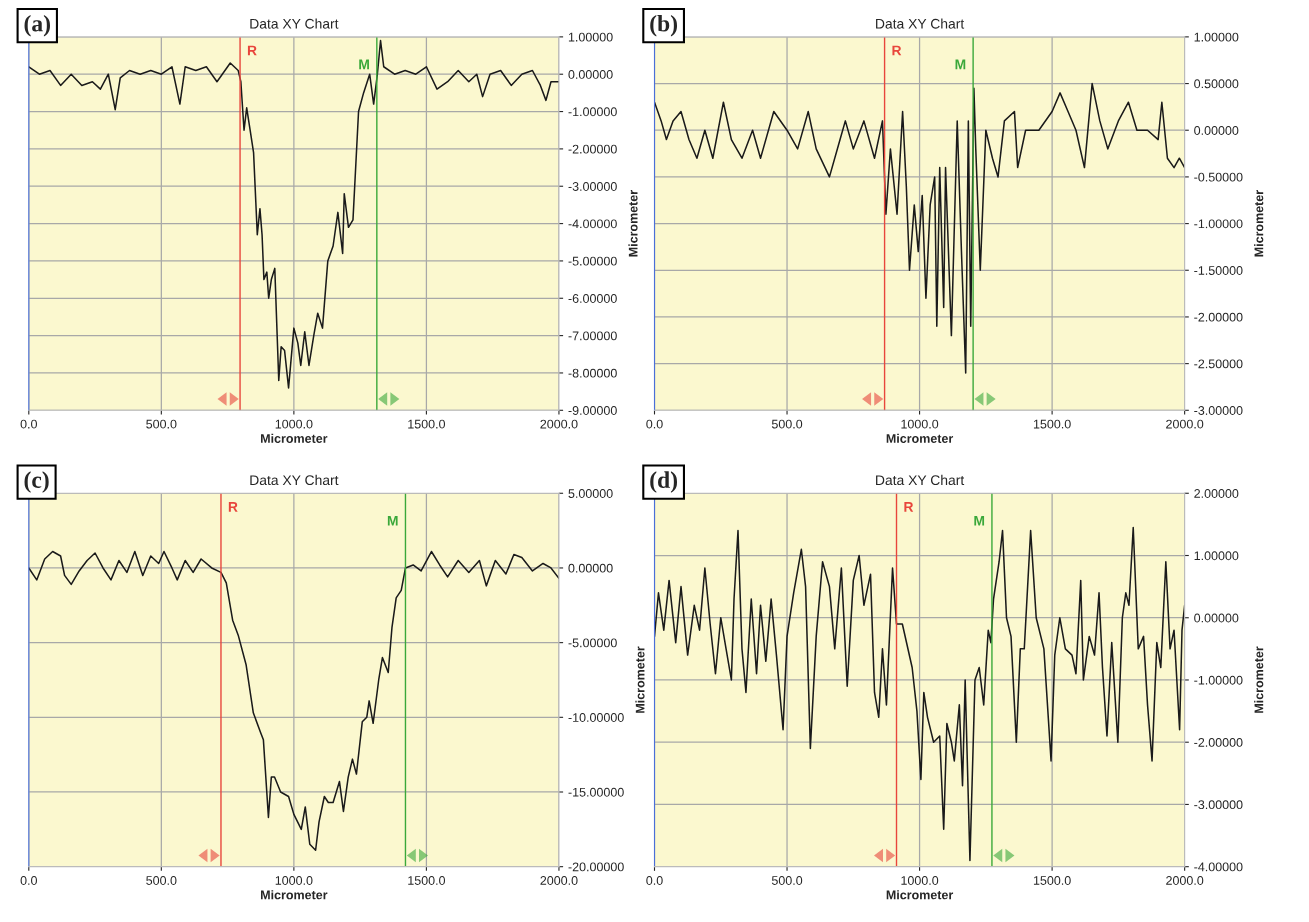 This screenshot has height=922, width=1309. What do you see at coordinates (592, 298) in the screenshot?
I see `y-tick-label: -6.00000` at bounding box center [592, 298].